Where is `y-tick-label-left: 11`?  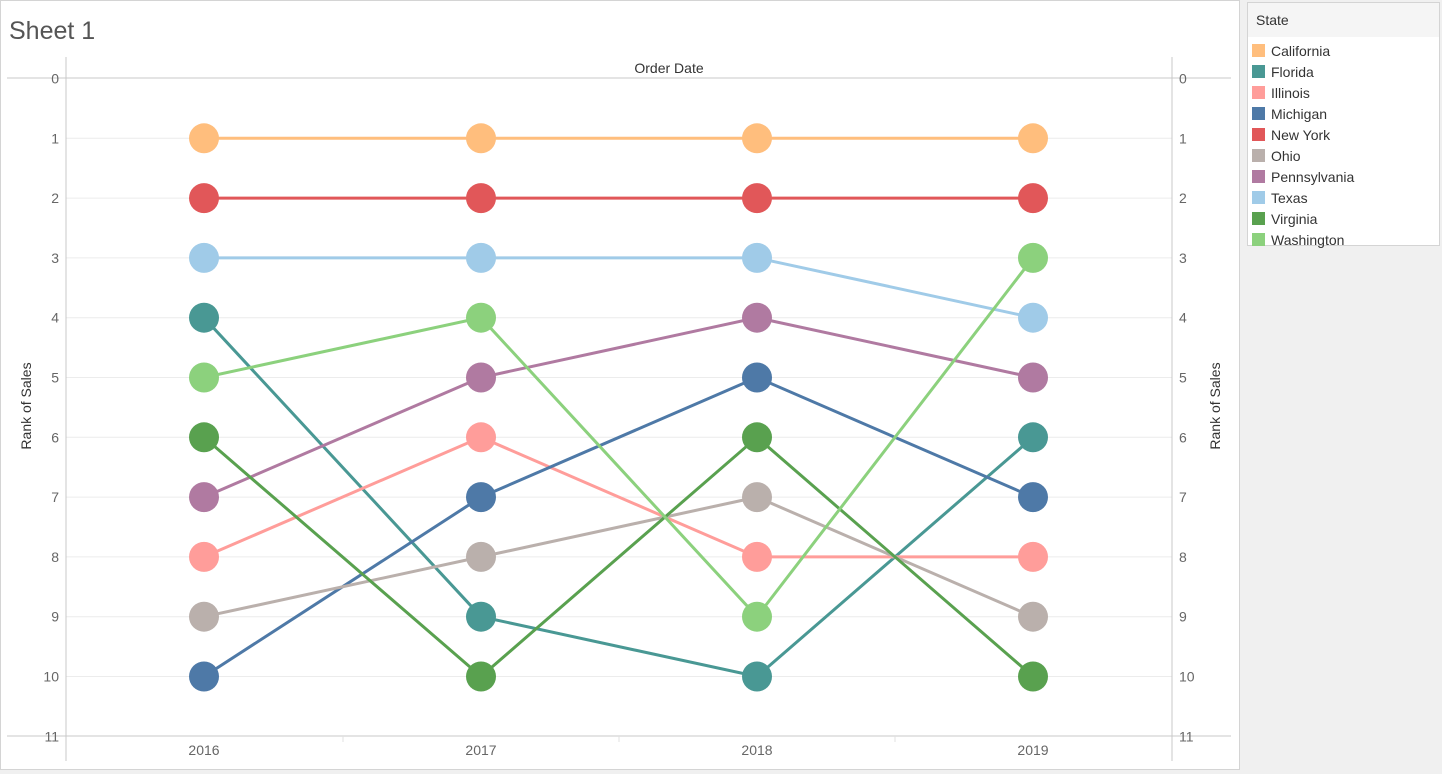
y-tick-label-left: 11 is located at coordinates (51, 736).